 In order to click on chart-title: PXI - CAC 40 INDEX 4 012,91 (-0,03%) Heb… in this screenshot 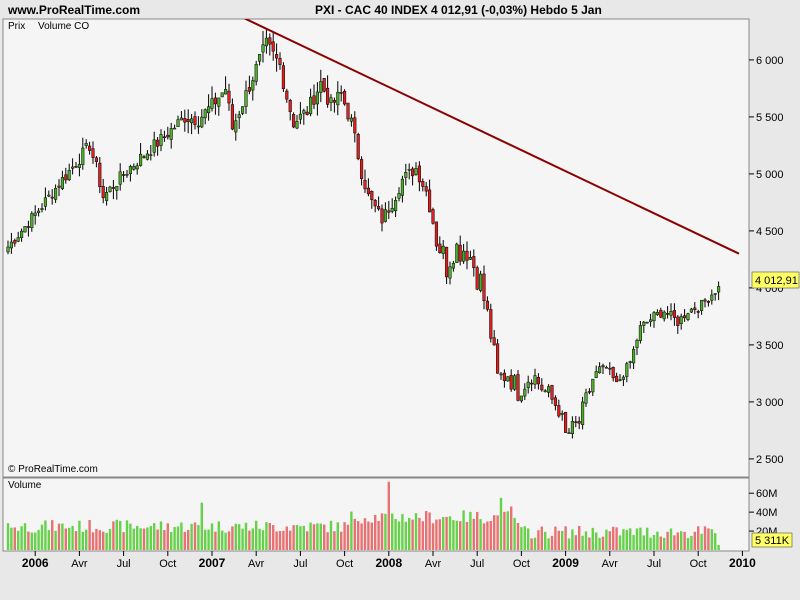, I will do `click(458, 10)`.